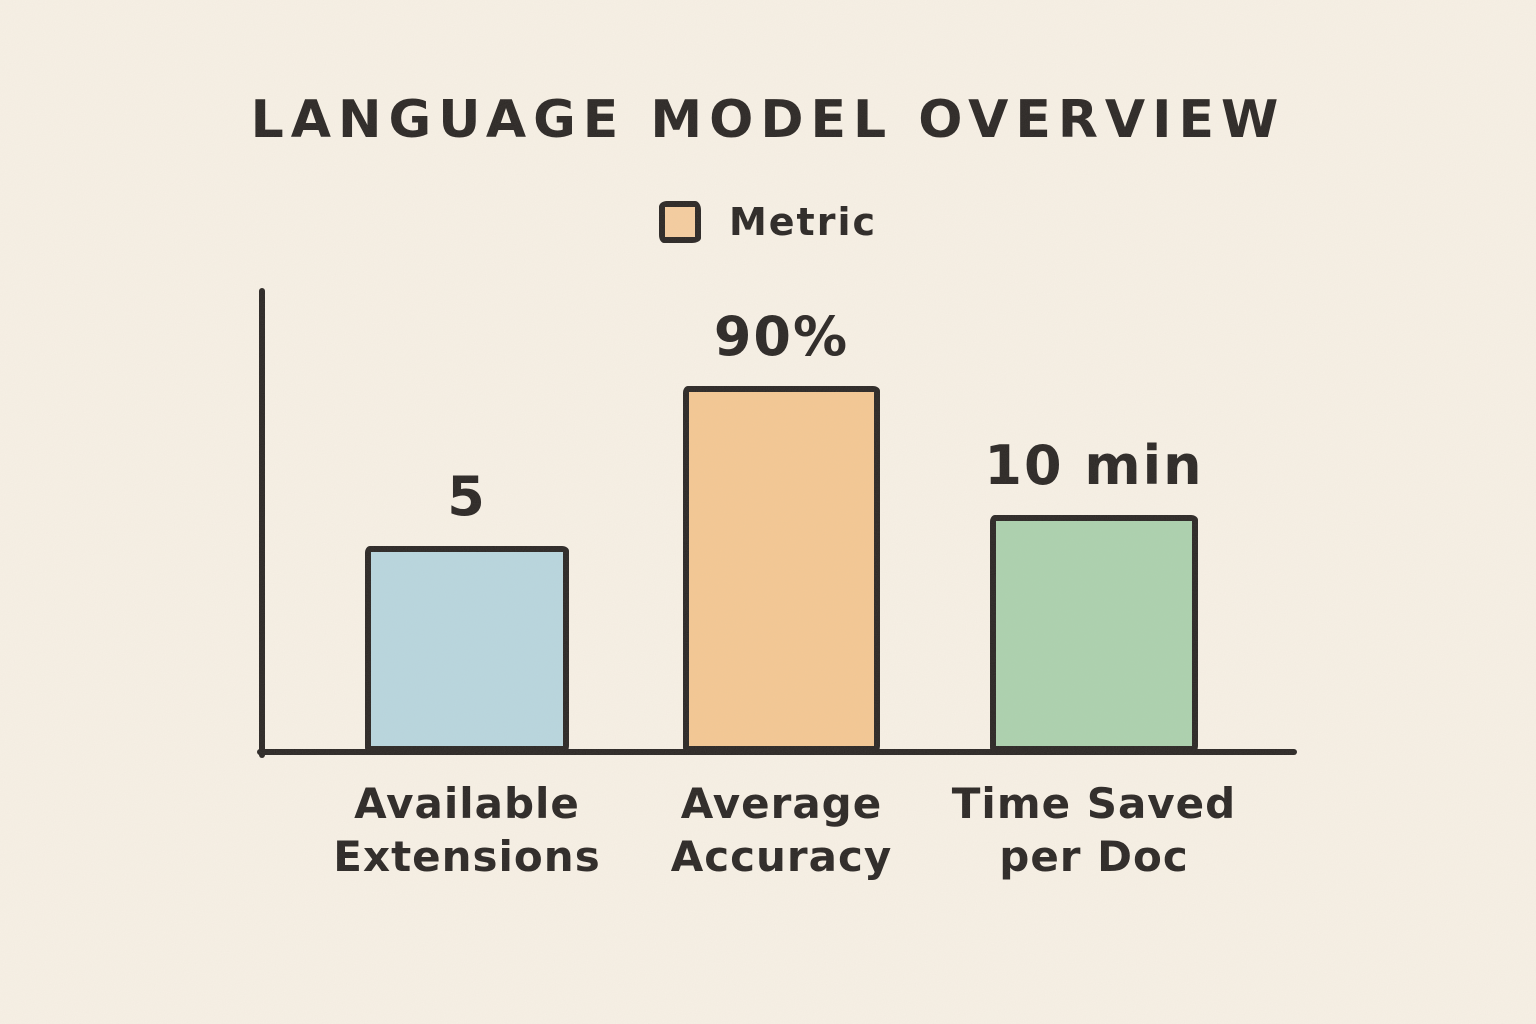  I want to click on chart-title: LANGUAGE MODEL OVERVIEW, so click(768, 120).